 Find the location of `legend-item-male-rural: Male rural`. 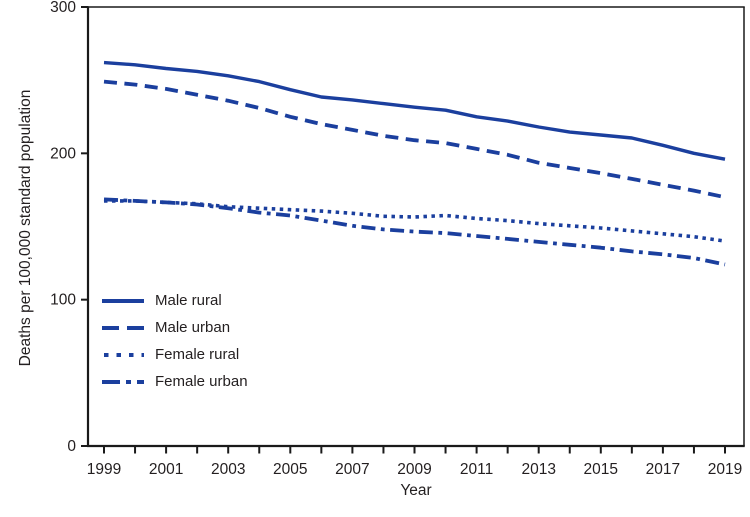

legend-item-male-rural: Male rural is located at coordinates (174, 300).